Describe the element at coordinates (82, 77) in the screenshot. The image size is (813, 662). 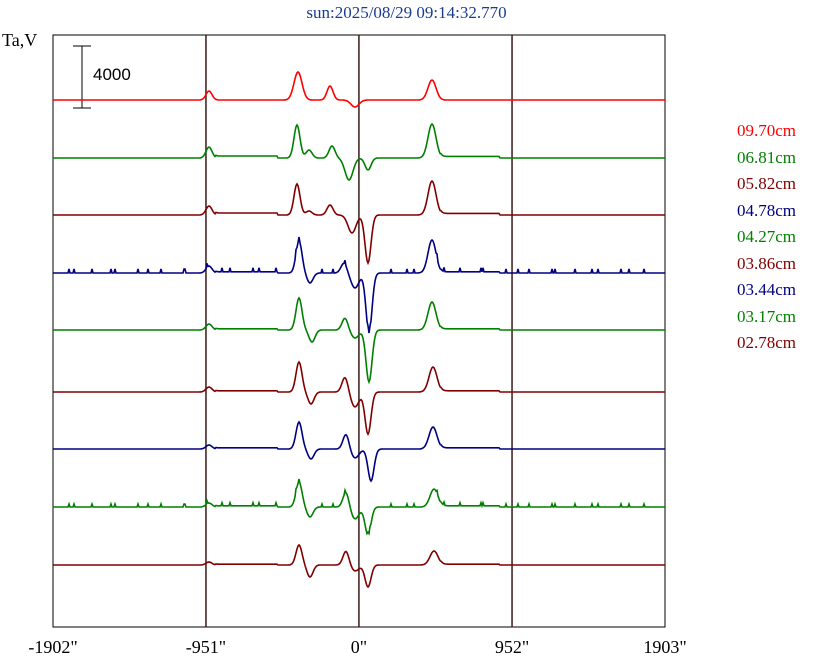
I see `scale-bar` at that location.